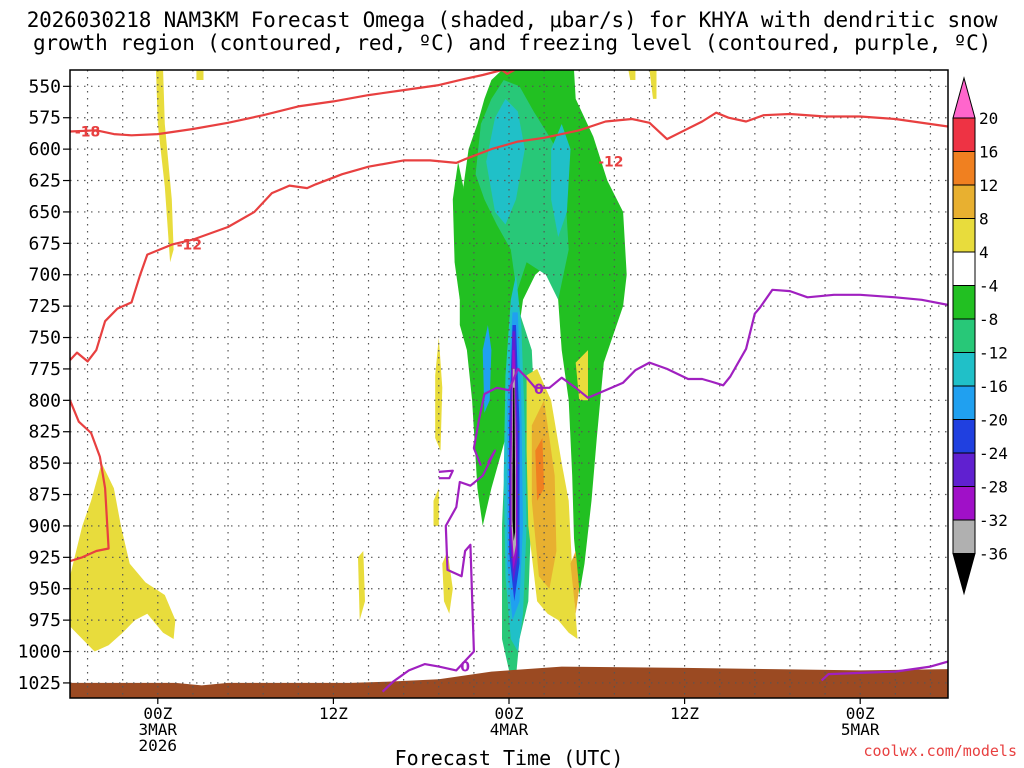  I want to click on colorbar-legend: 20 16 12 8 4 -4 -8 -12 -16 -20 -24 -28 -32 -36, so click(980, 336).